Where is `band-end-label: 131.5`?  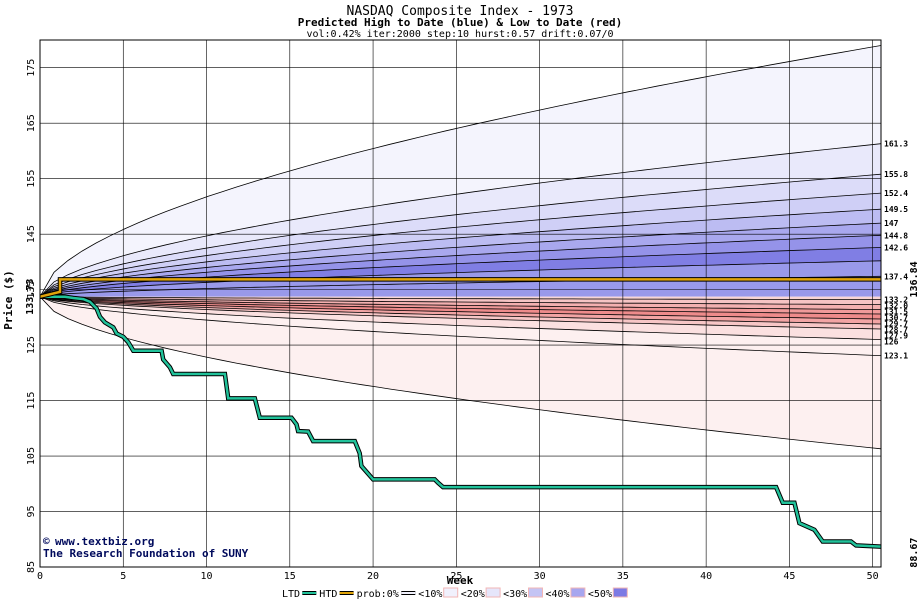 band-end-label: 131.5 is located at coordinates (896, 312).